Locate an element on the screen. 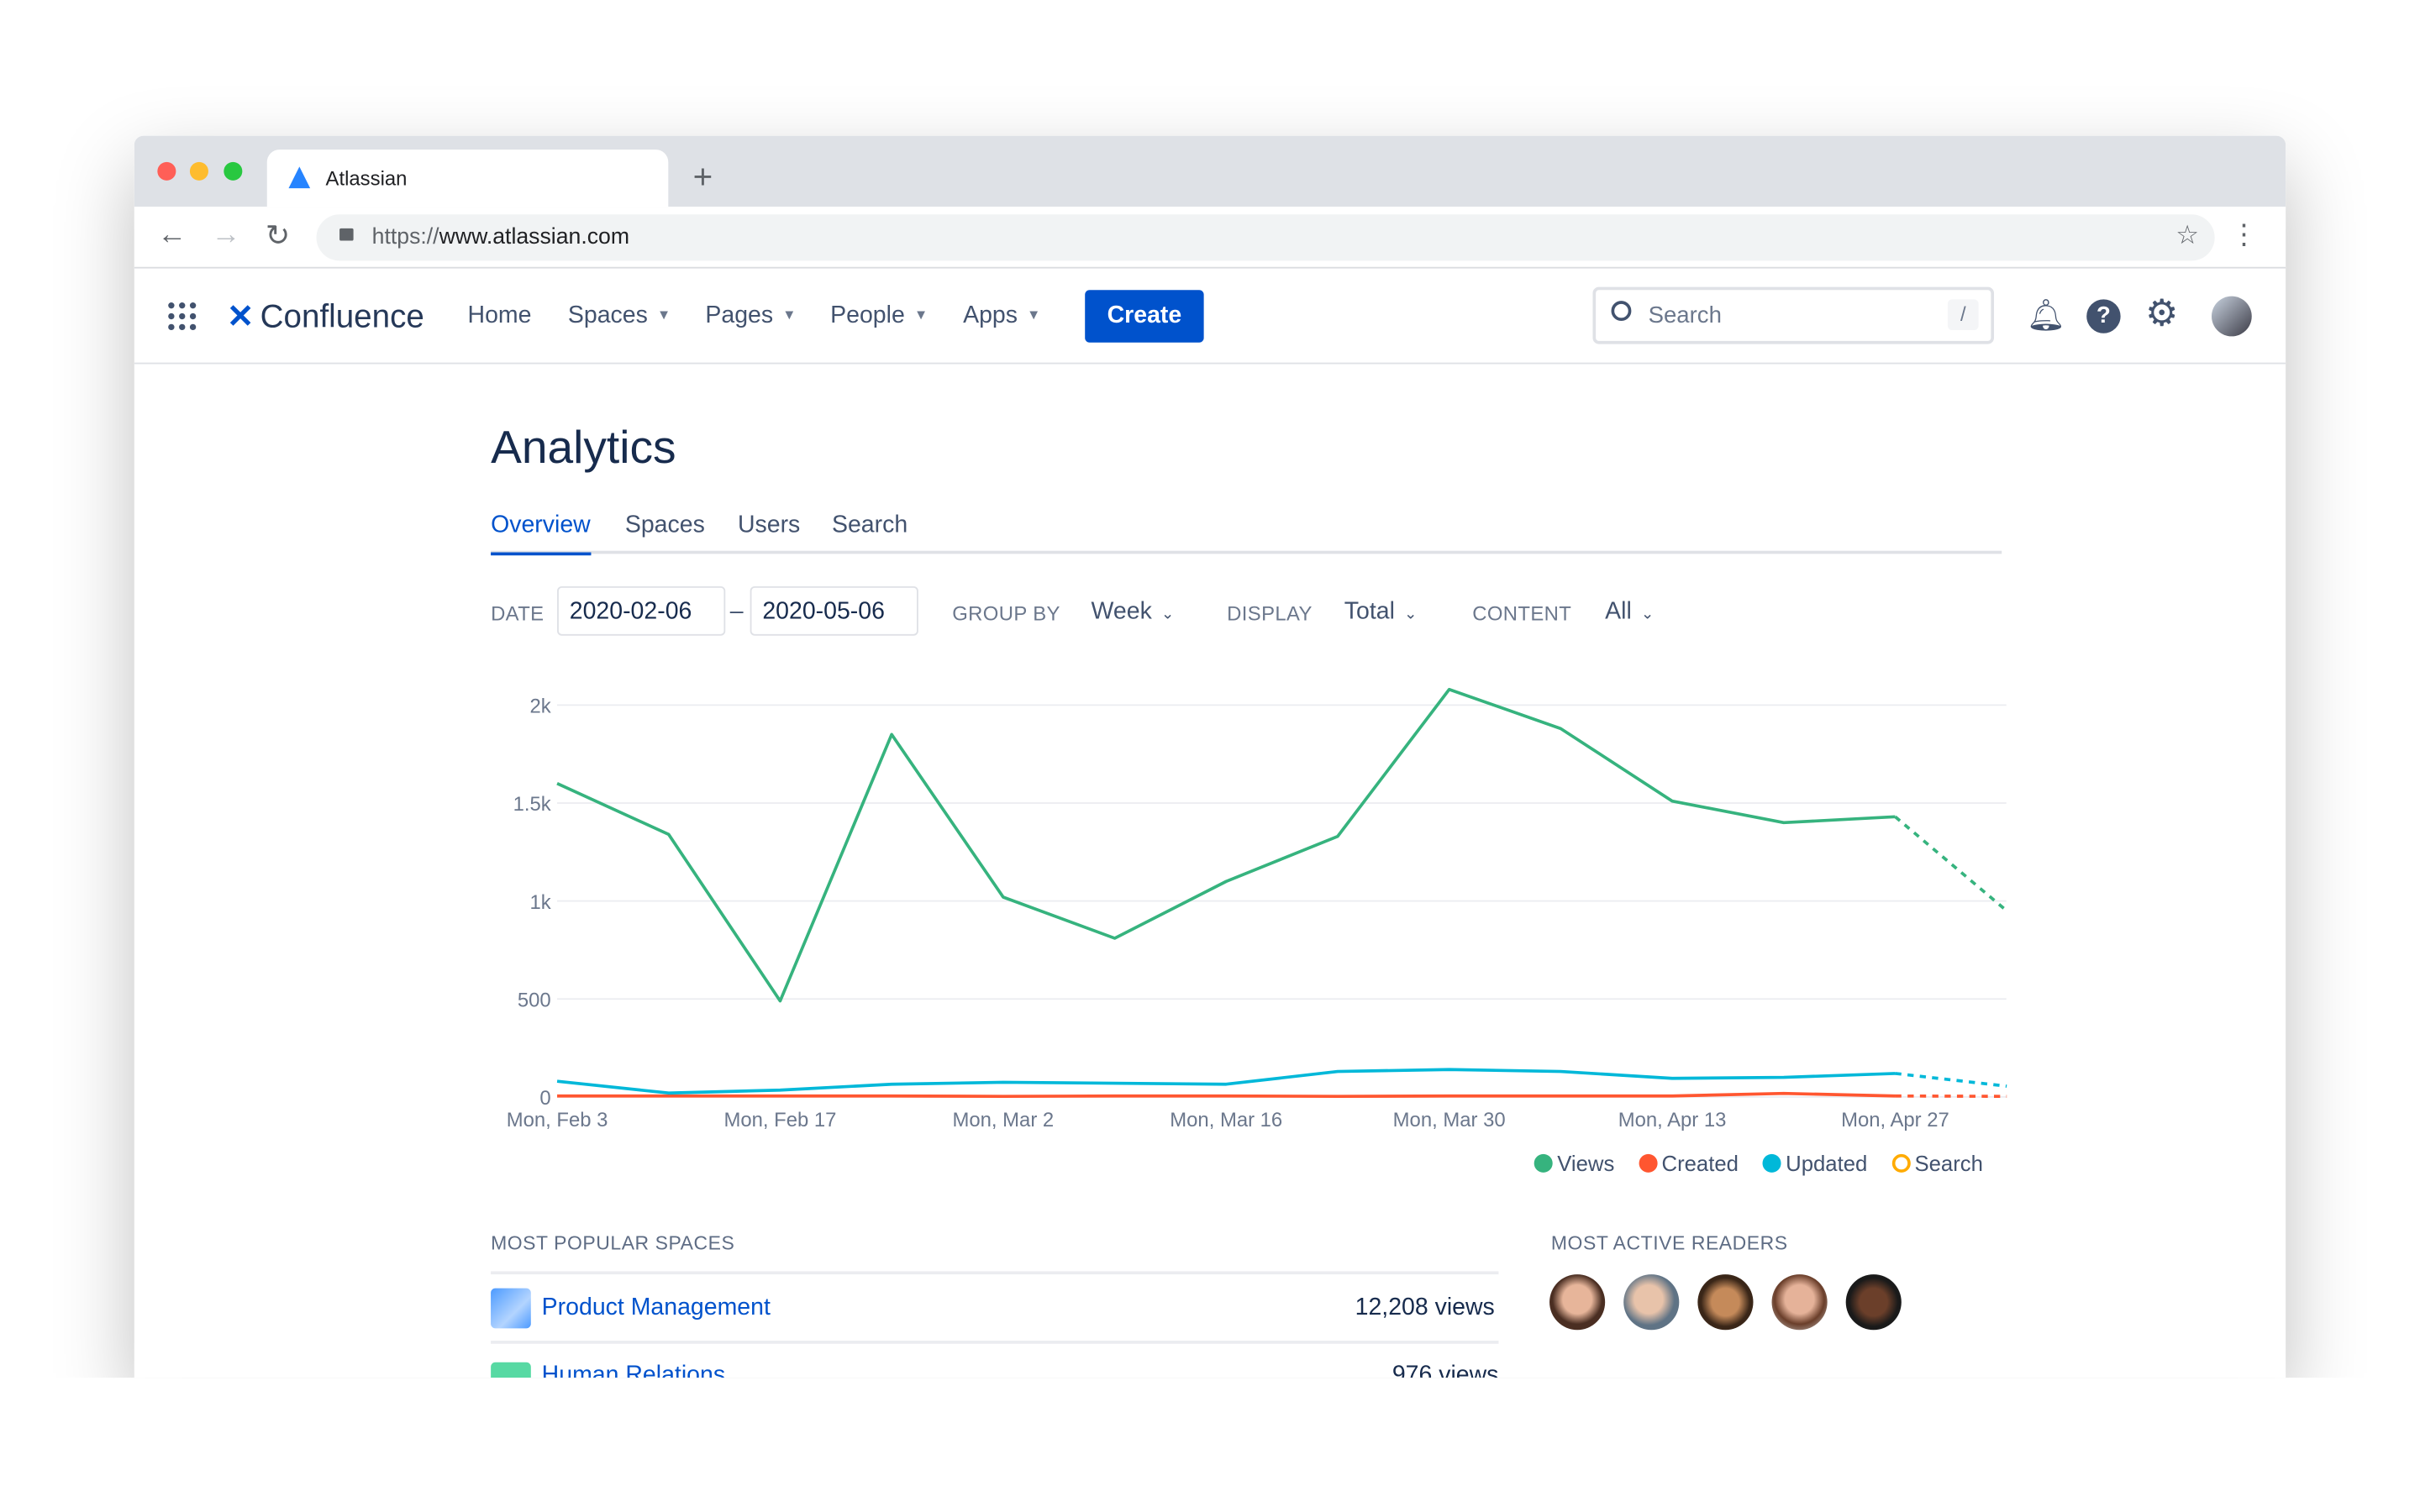  settings-gear-icon: ⚙ is located at coordinates (2162, 313).